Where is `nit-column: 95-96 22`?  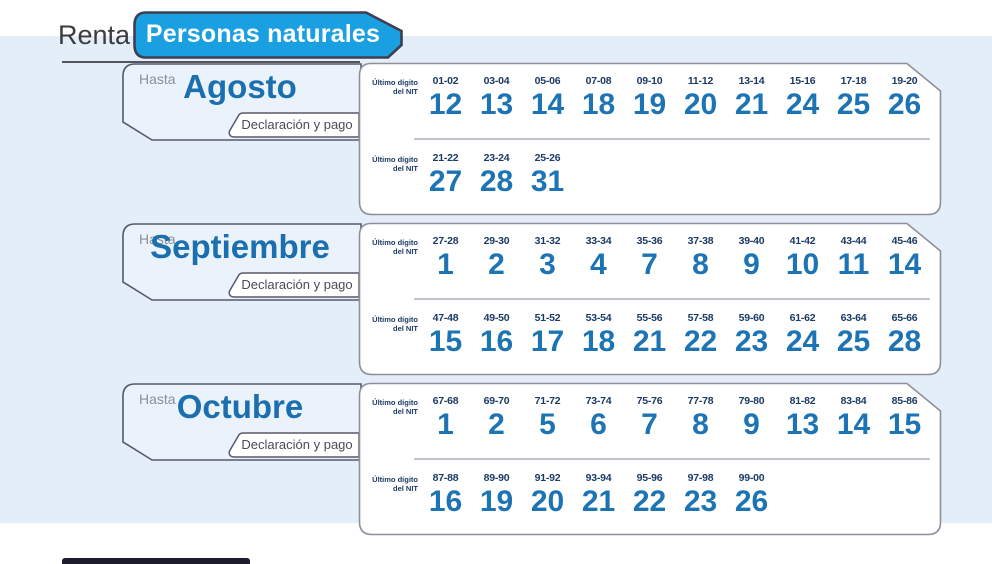 nit-column: 95-96 22 is located at coordinates (649, 497).